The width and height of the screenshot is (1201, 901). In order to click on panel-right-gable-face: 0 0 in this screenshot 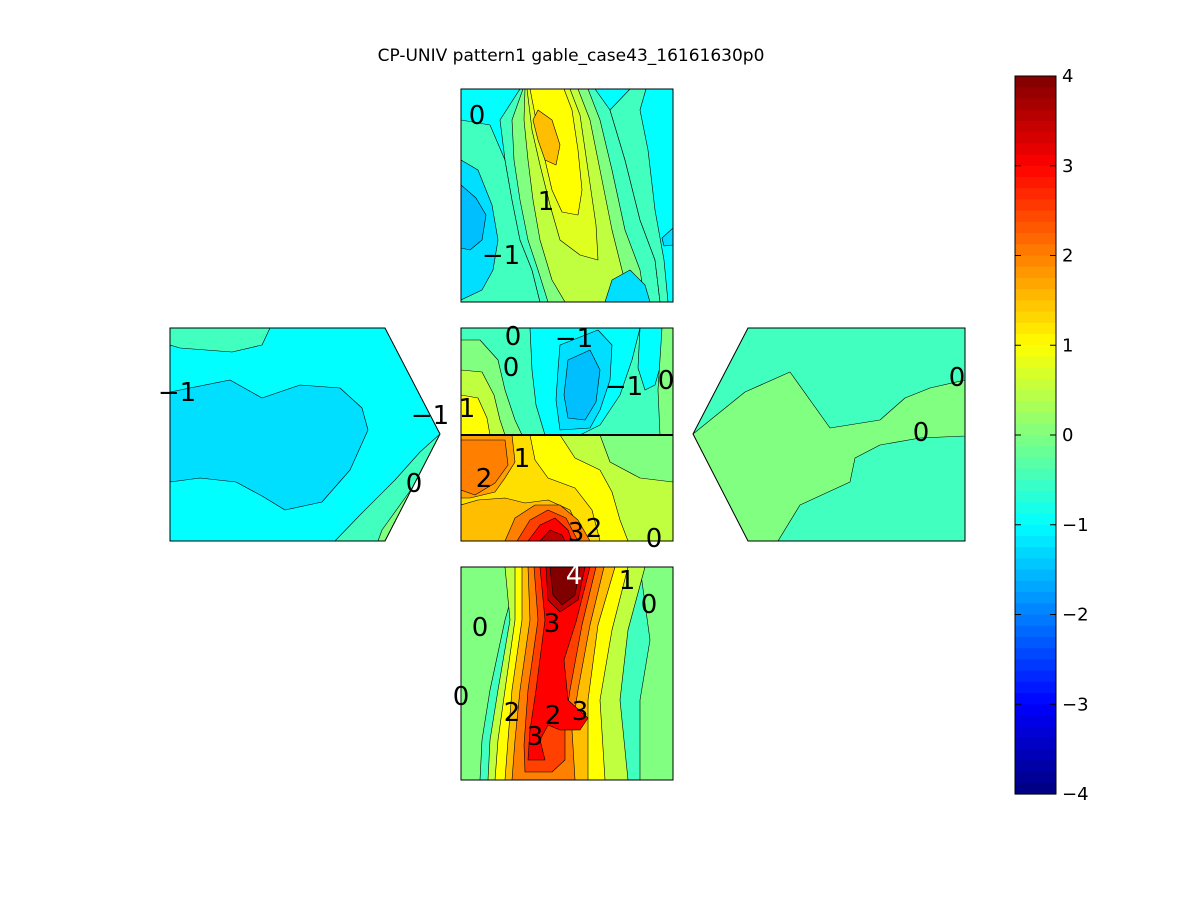, I will do `click(829, 434)`.